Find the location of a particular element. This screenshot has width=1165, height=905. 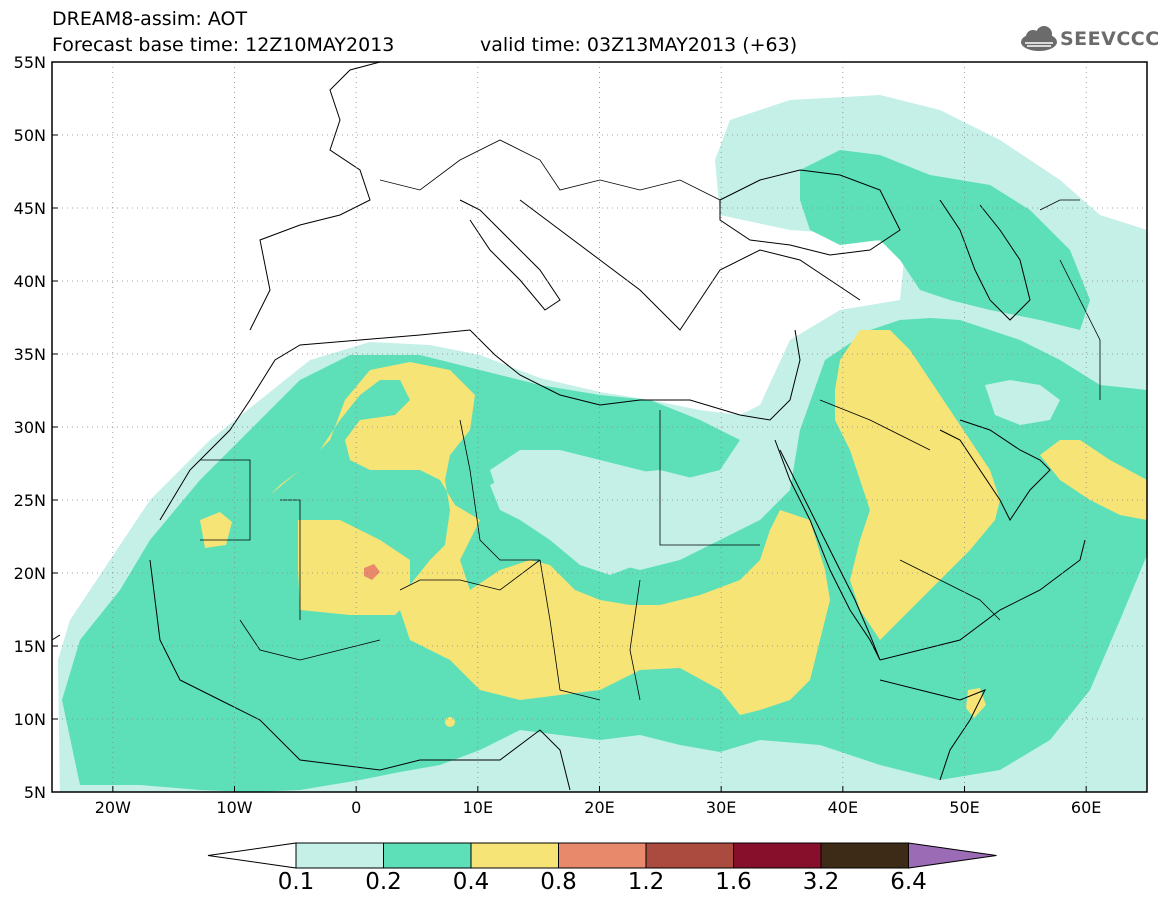

border-africa-west is located at coordinates (290, 560).